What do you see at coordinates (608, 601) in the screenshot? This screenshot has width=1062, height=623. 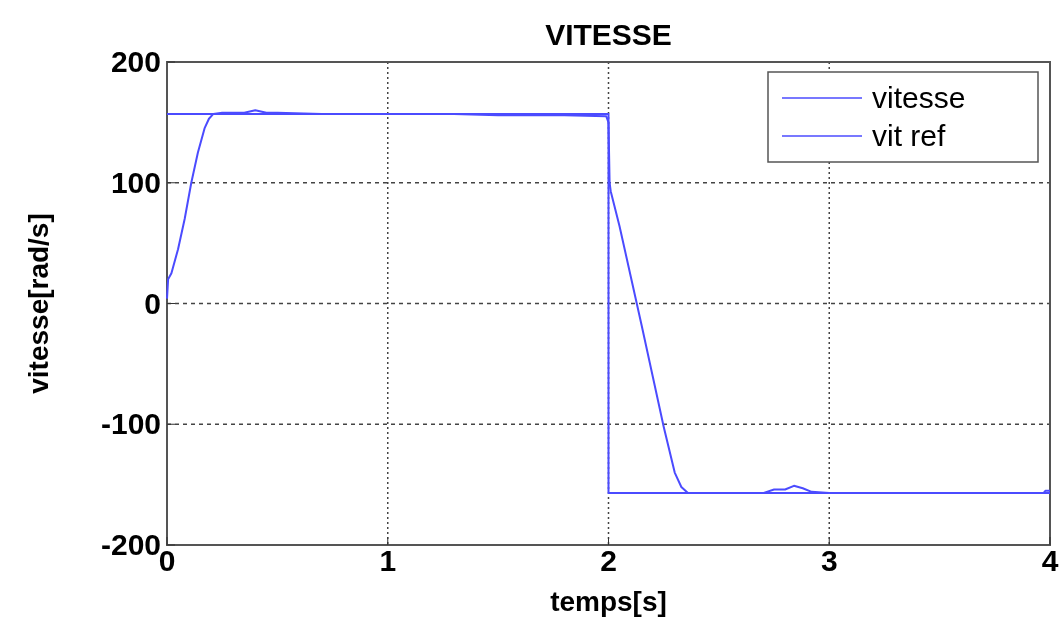 I see `x-axis-title: temps[s]` at bounding box center [608, 601].